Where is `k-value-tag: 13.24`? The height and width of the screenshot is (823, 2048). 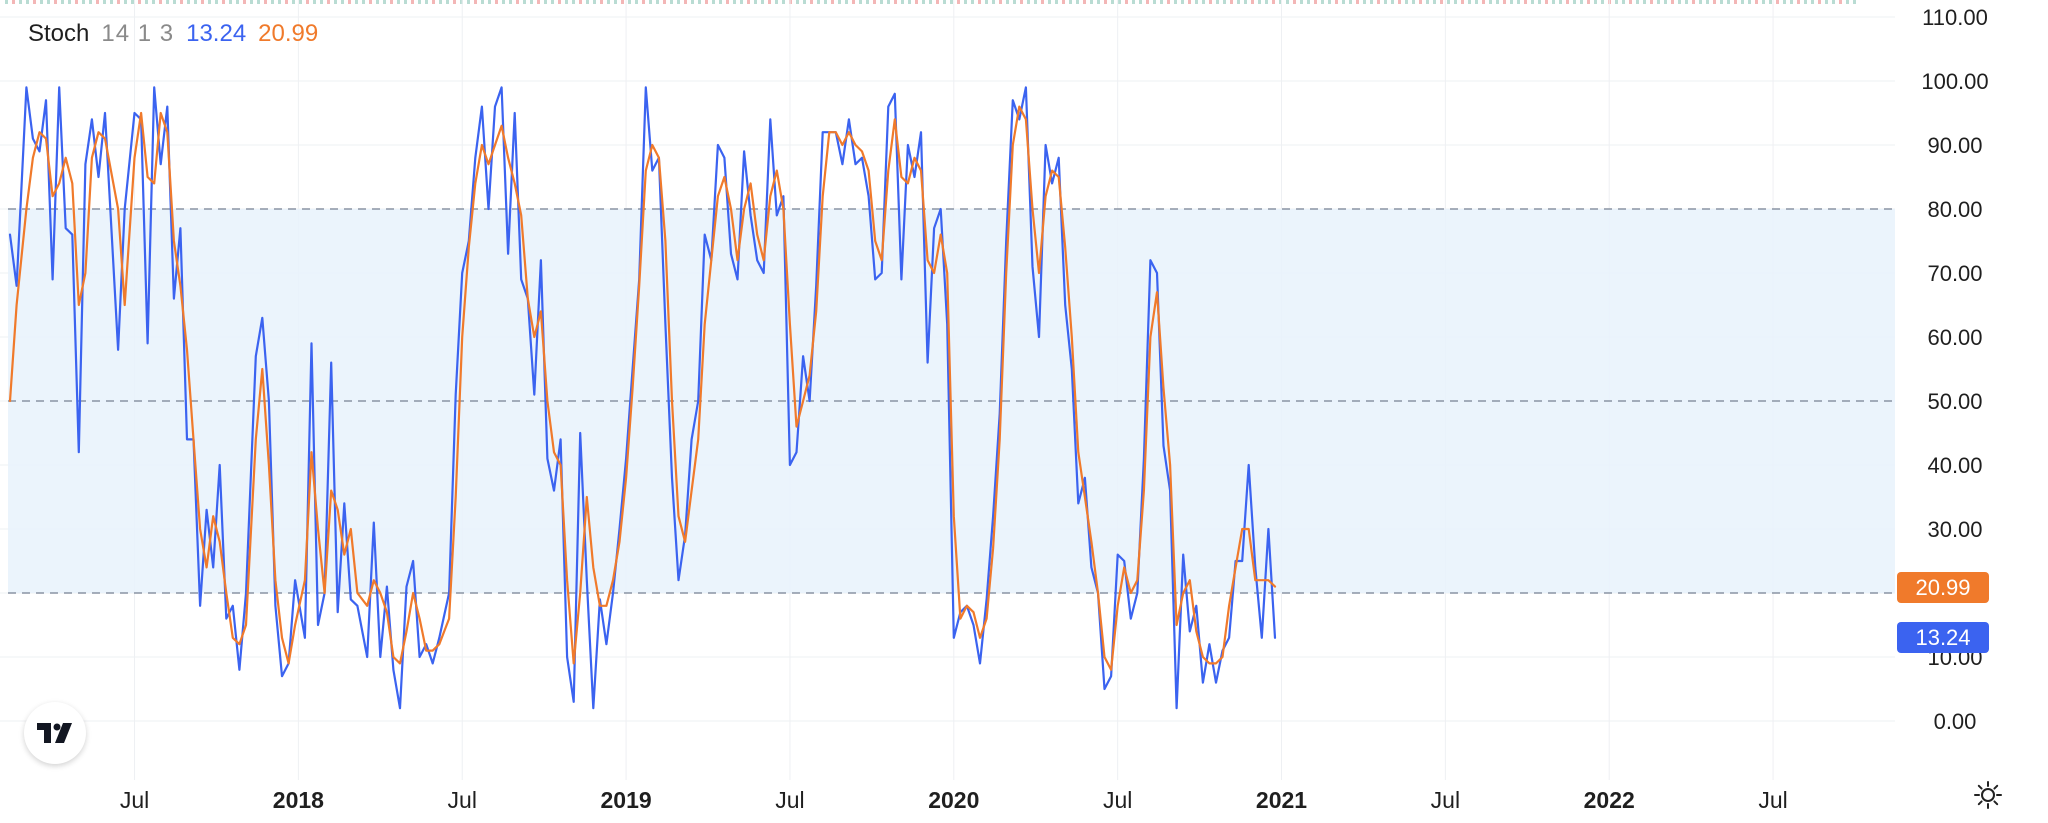 k-value-tag: 13.24 is located at coordinates (1943, 637).